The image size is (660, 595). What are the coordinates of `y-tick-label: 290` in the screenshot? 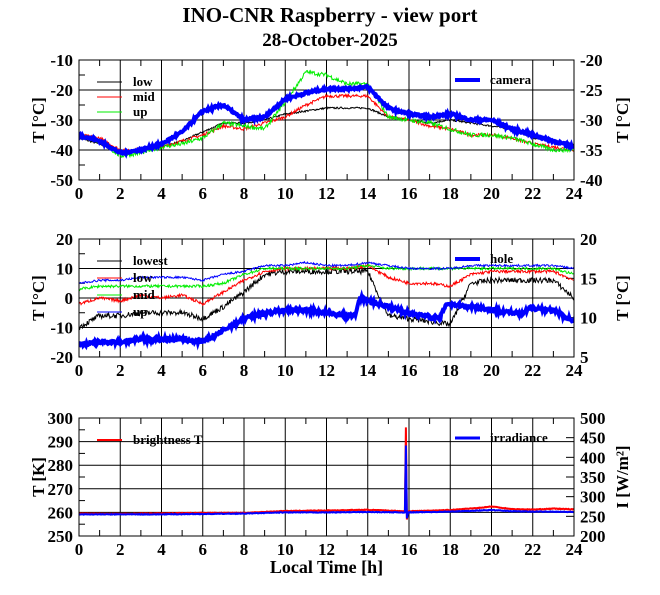 It's located at (61, 442).